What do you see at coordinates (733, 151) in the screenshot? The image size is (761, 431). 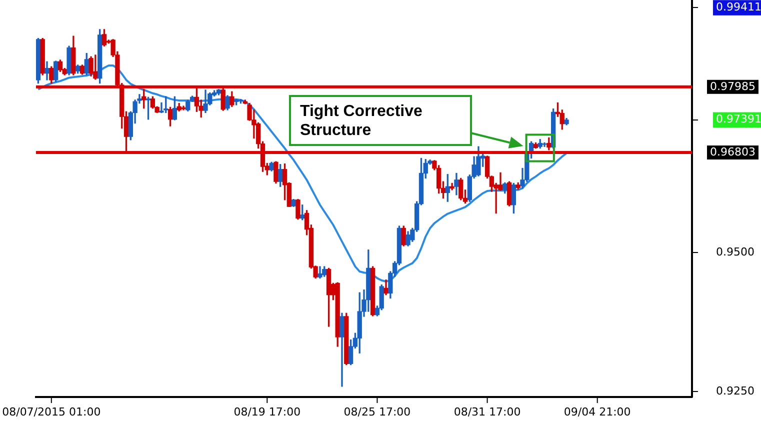 I see `ref-line-label: 0.96803` at bounding box center [733, 151].